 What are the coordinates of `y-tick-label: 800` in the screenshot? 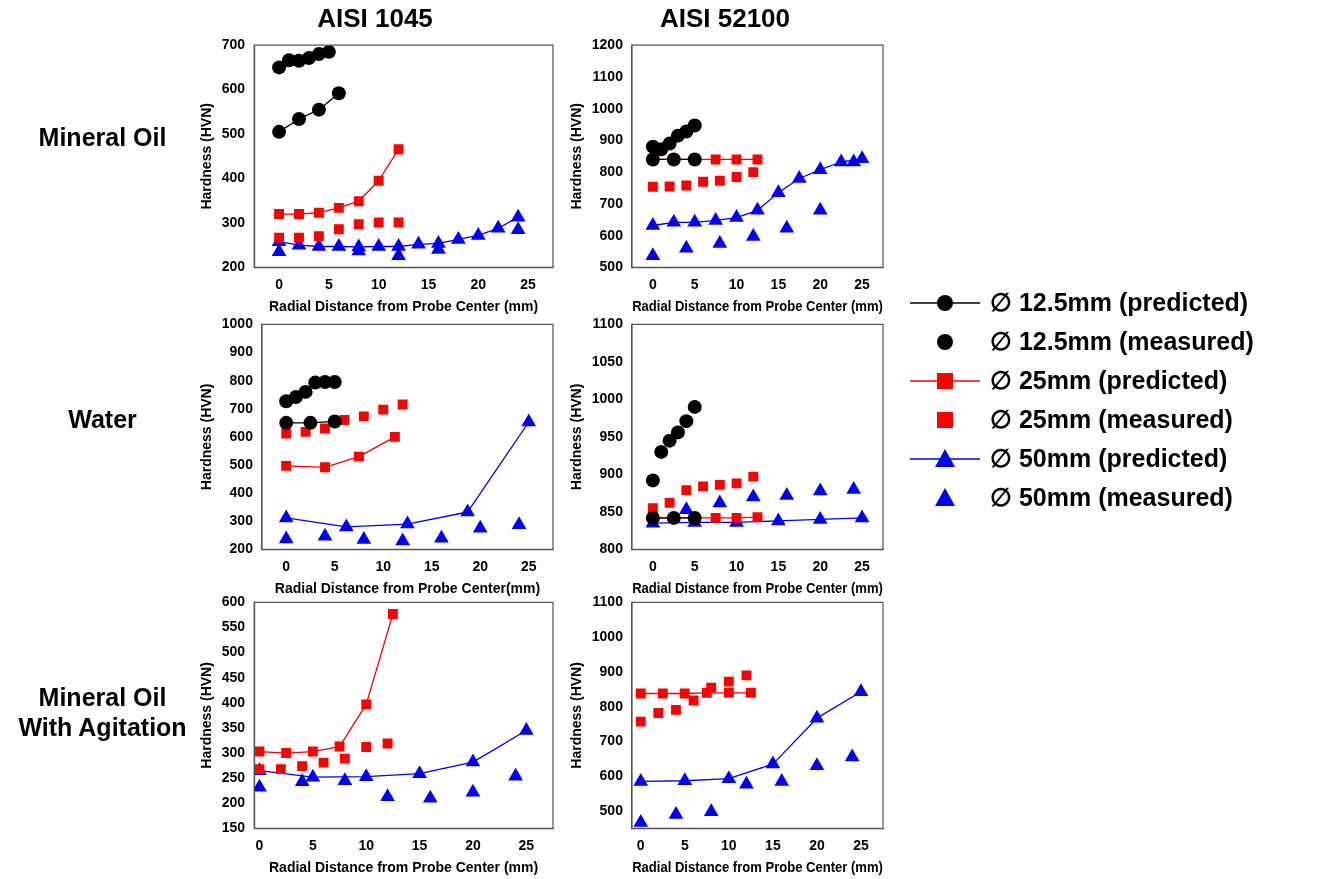 It's located at (611, 705).